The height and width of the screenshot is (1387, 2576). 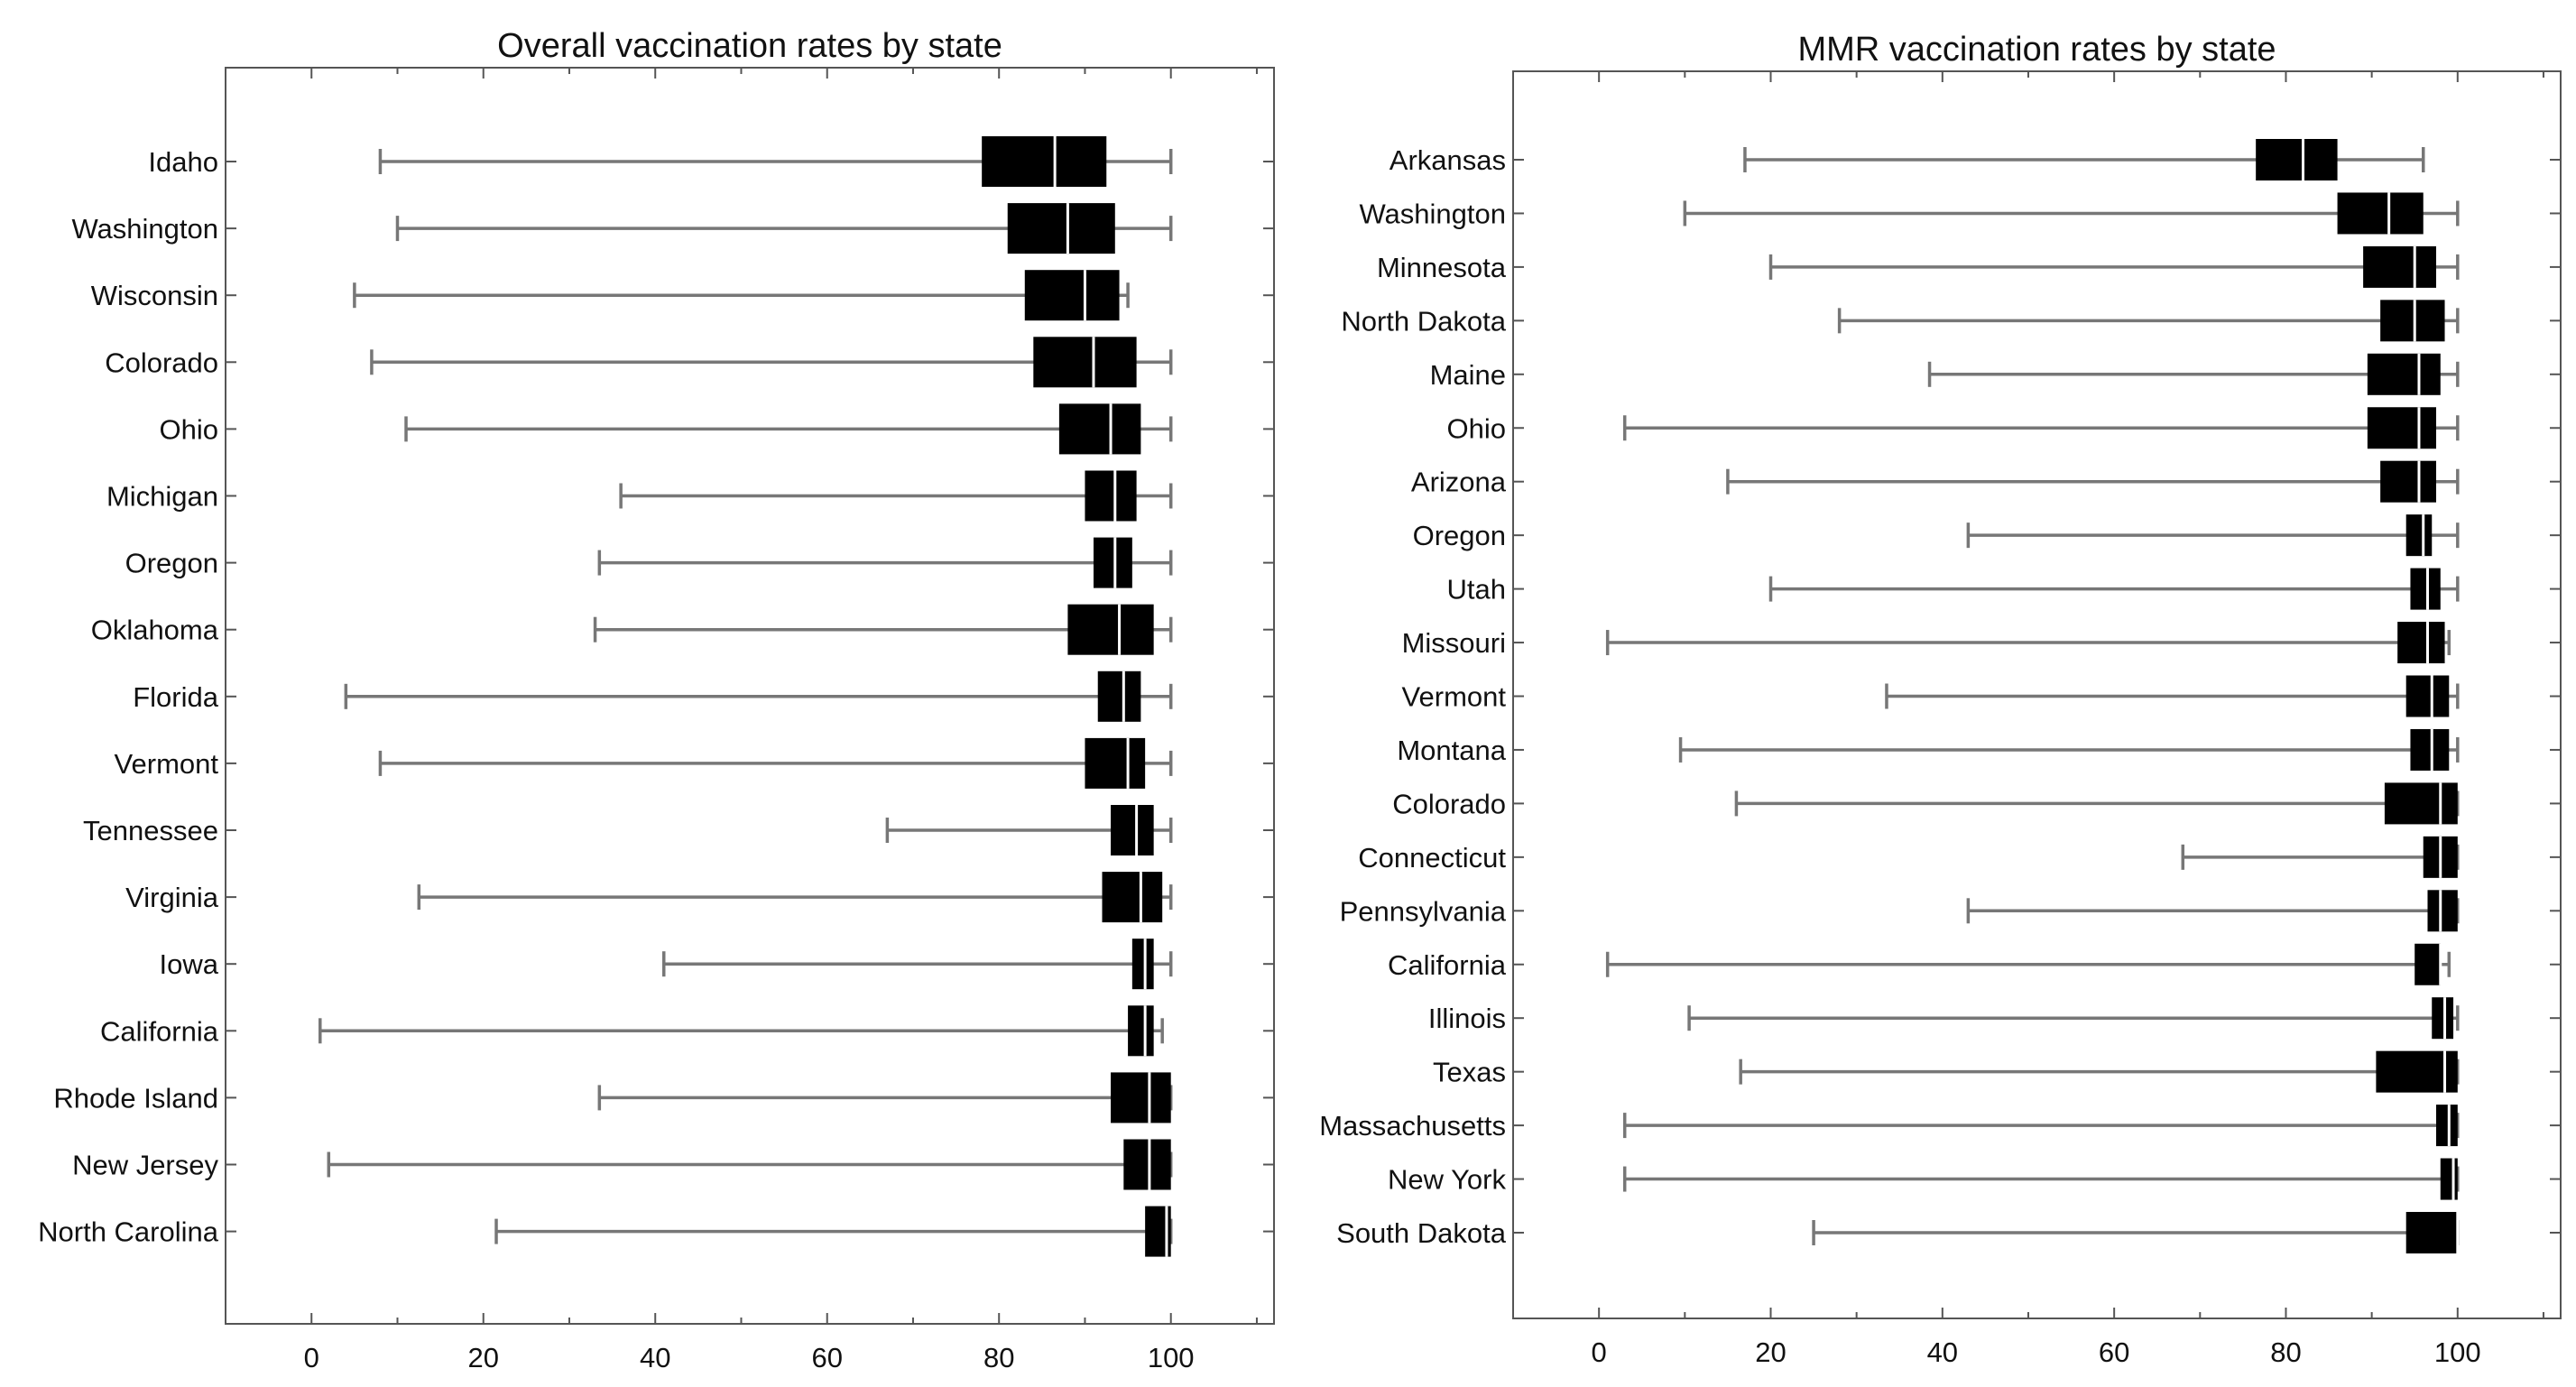 I want to click on category-label: Virginia, so click(x=172, y=898).